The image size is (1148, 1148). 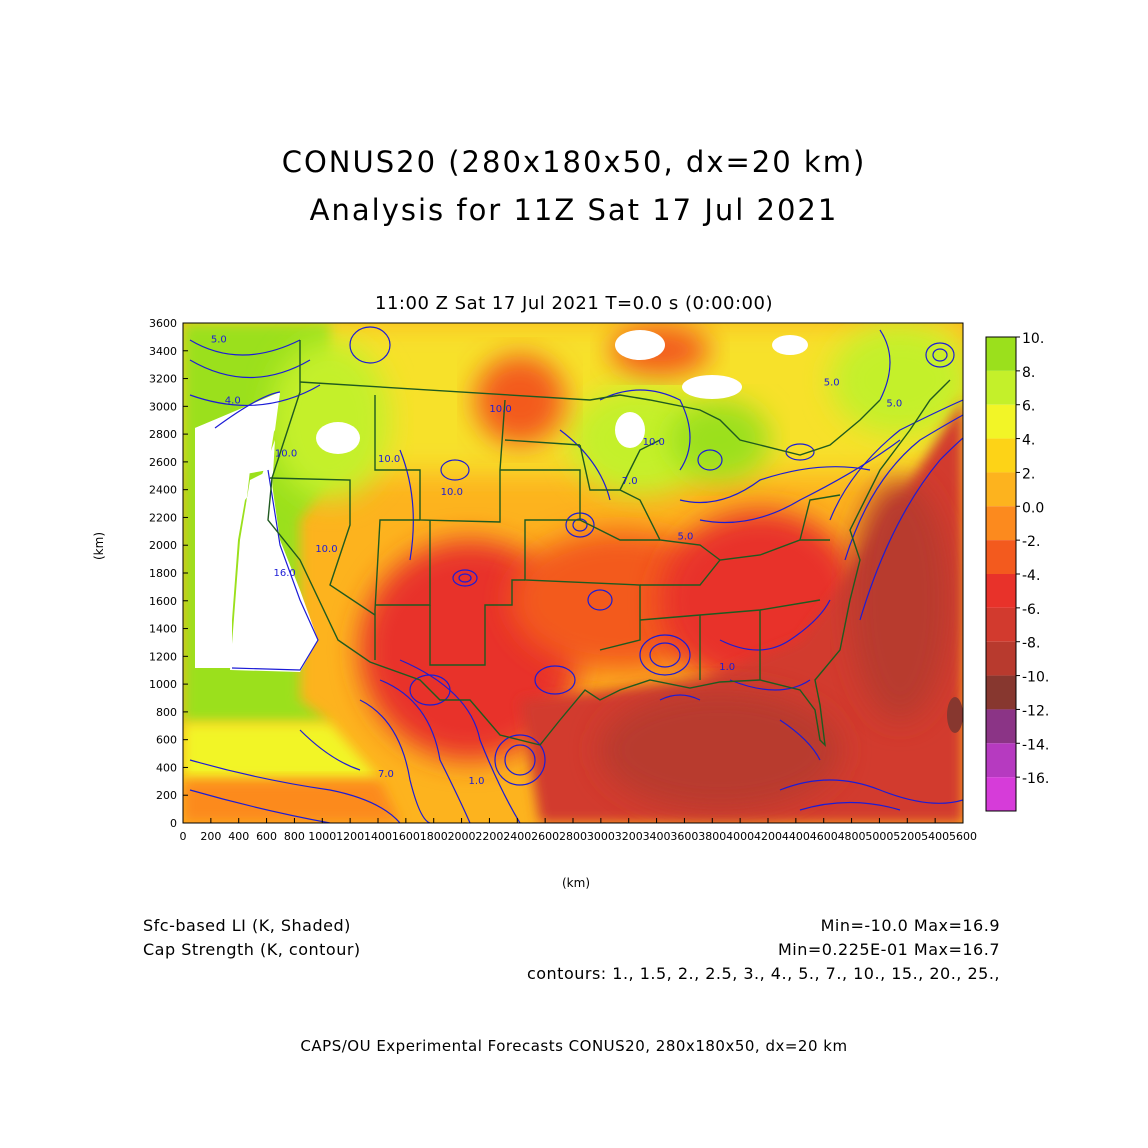 What do you see at coordinates (163, 545) in the screenshot?
I see `y-tick-label: 2000` at bounding box center [163, 545].